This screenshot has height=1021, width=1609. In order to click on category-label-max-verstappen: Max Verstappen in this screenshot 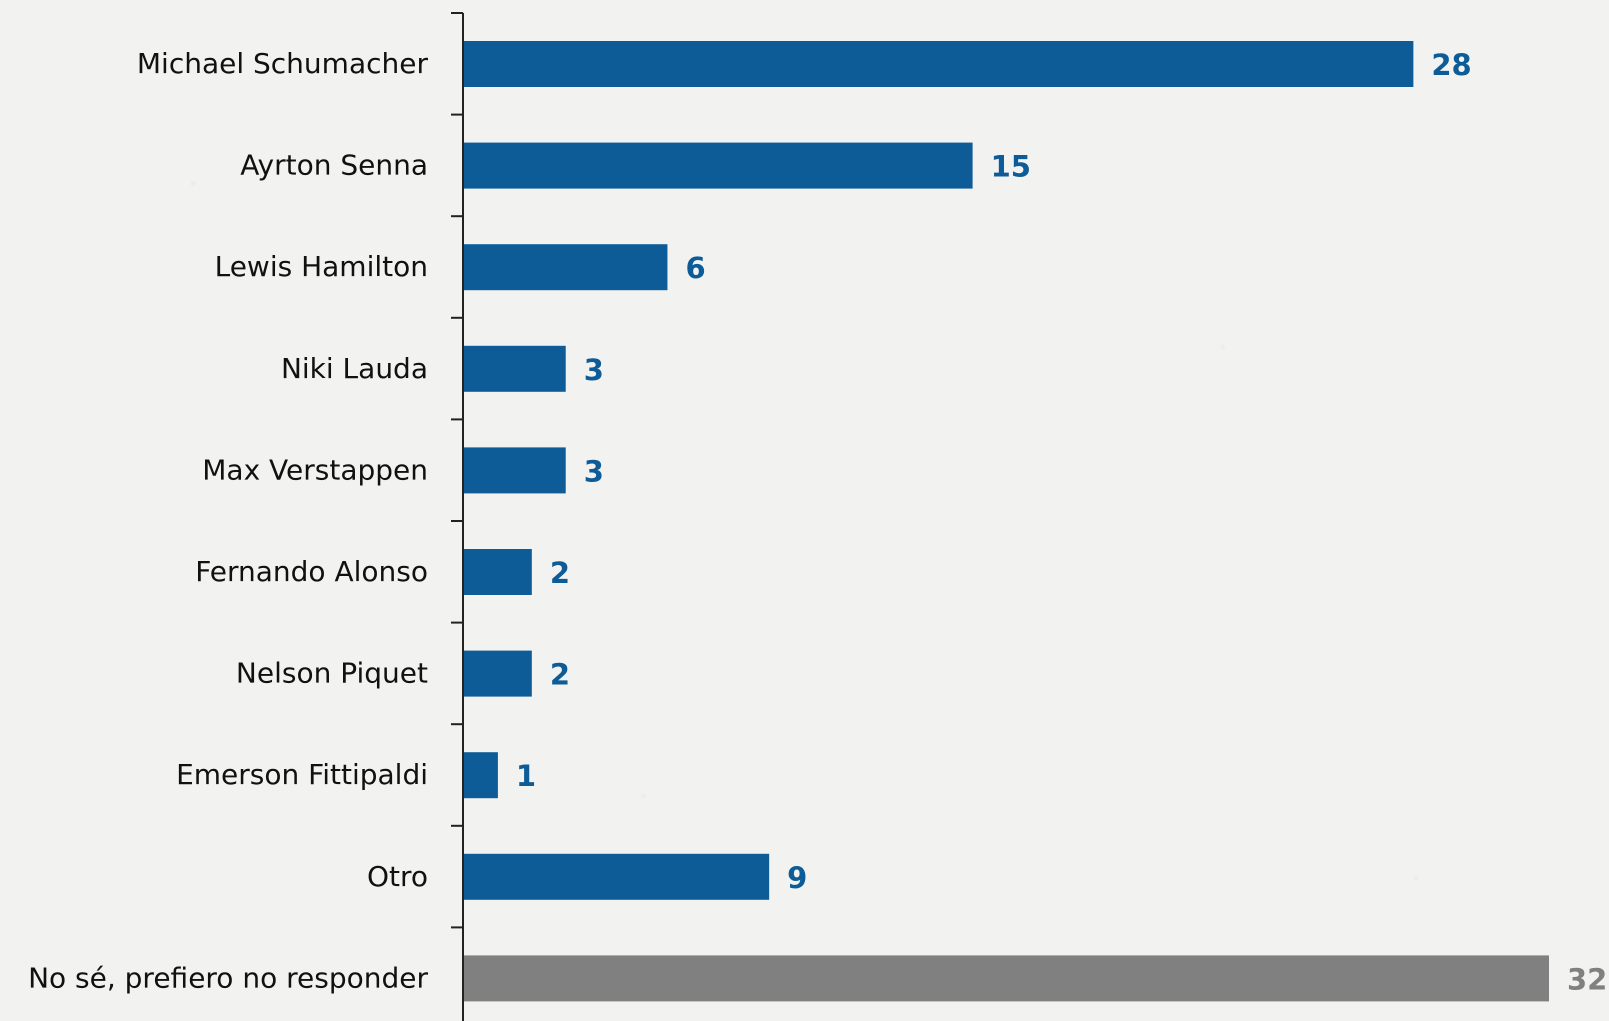, I will do `click(315, 469)`.